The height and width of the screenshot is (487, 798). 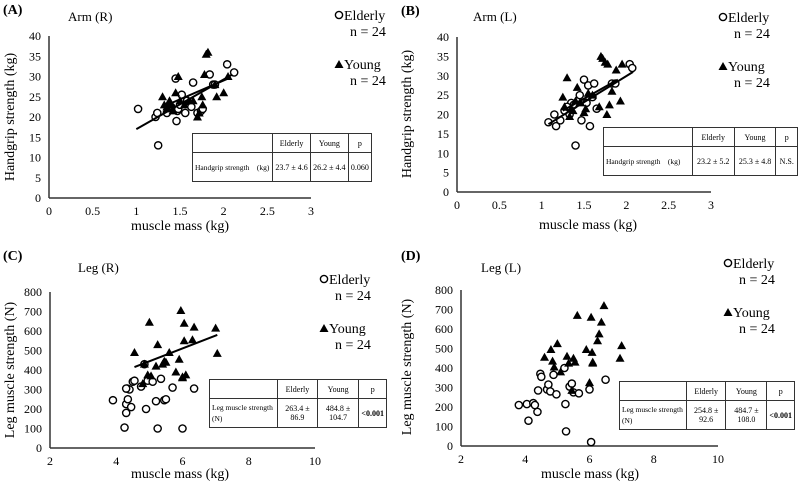 I want to click on table-header-elderly: Elderly, so click(x=291, y=143).